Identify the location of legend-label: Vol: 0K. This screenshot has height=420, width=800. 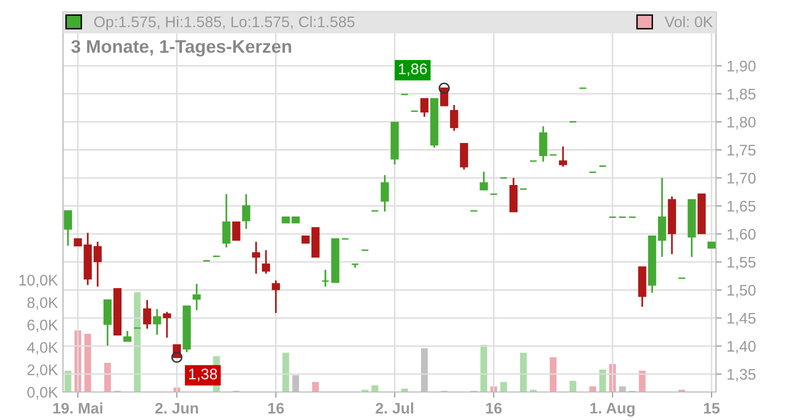
(688, 22).